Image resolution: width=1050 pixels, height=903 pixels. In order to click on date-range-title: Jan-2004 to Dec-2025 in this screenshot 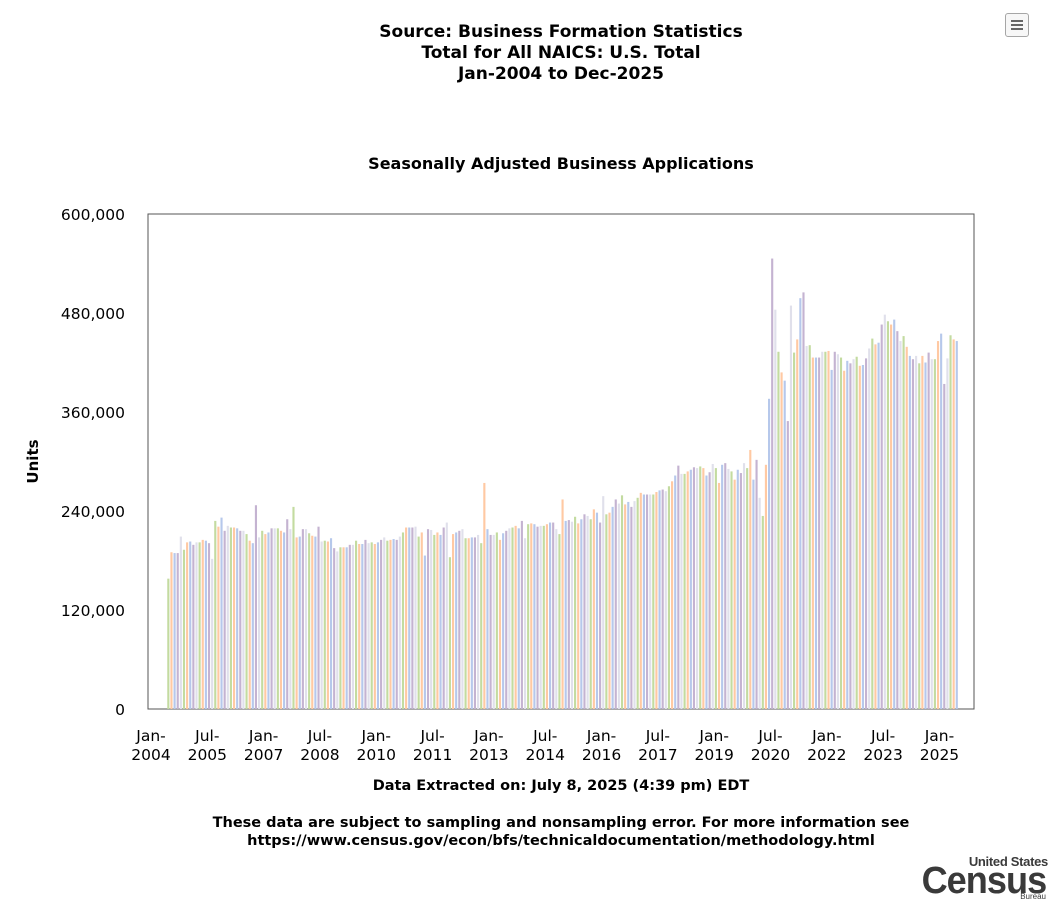, I will do `click(560, 74)`.